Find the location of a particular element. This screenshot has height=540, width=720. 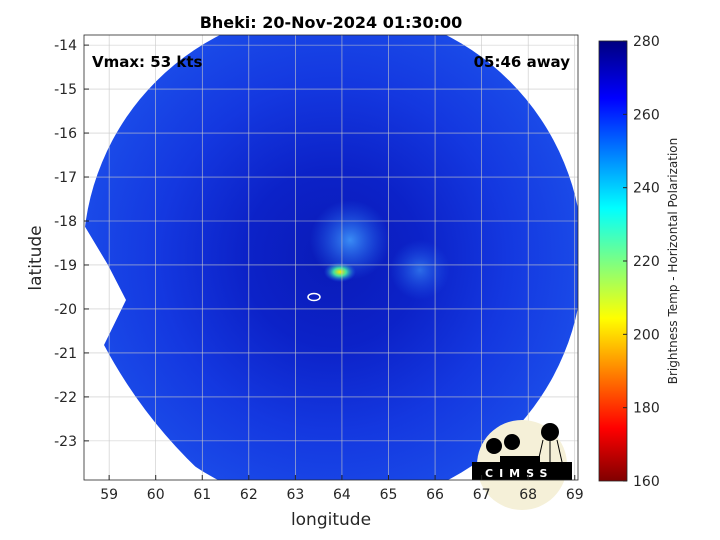

vmax-label: Vmax: 53 kts is located at coordinates (147, 62).